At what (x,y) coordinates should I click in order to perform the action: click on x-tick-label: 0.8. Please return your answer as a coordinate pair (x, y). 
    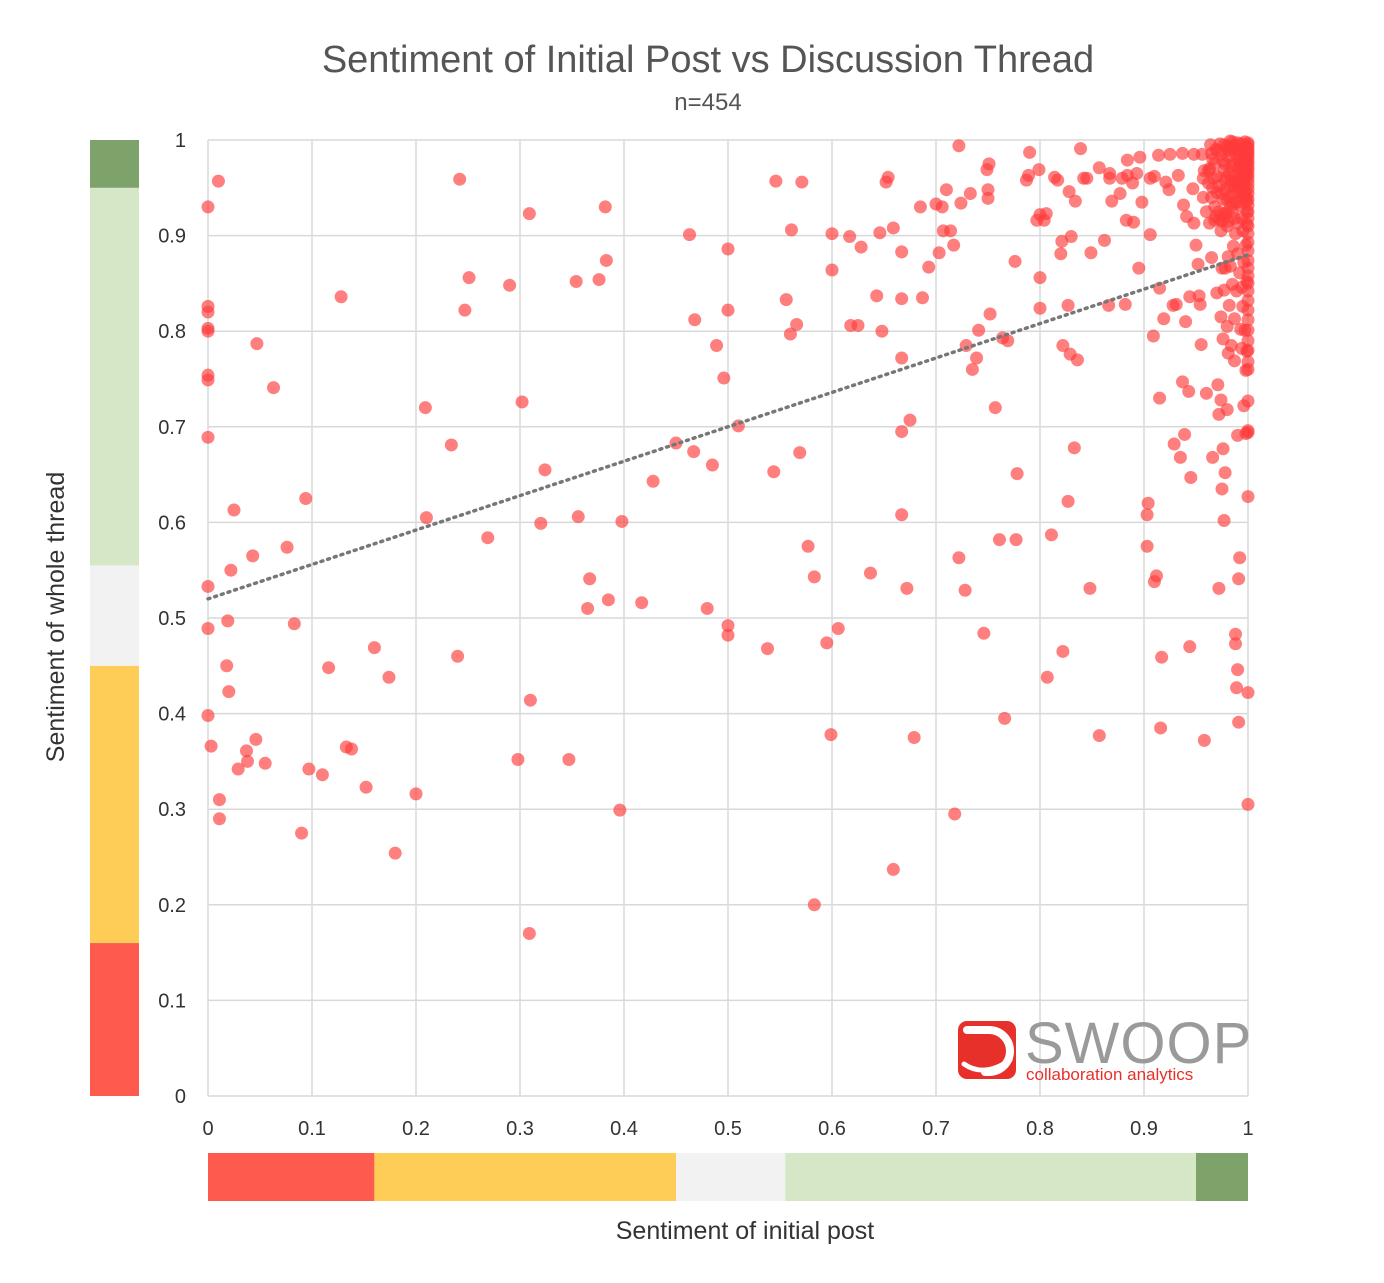
    Looking at the image, I should click on (1040, 1129).